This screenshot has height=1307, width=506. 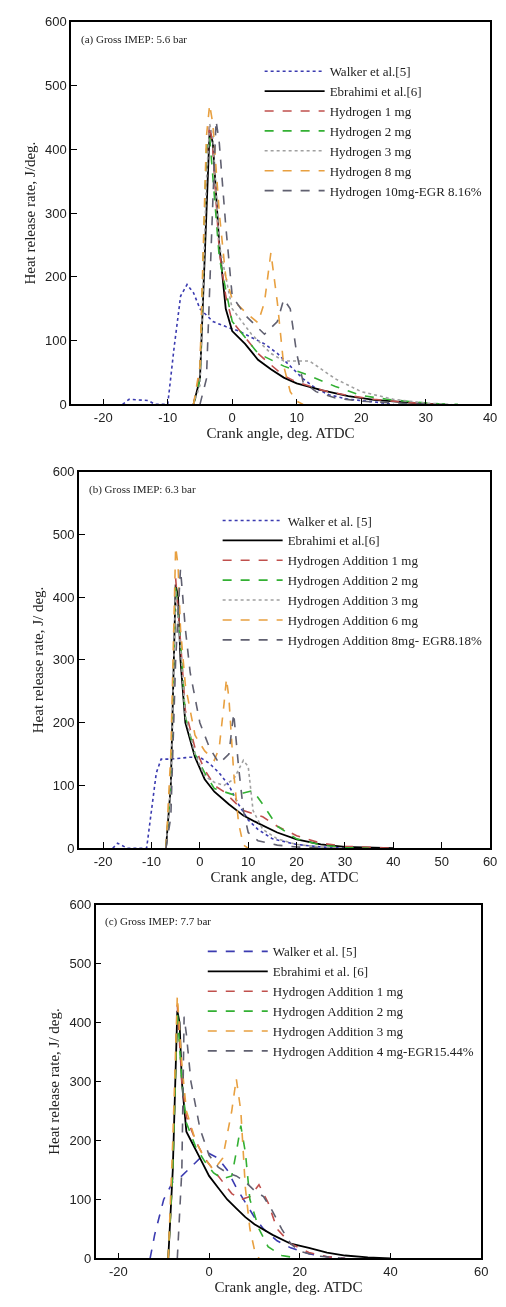 I want to click on legend-label: Hydrogen 10mg-EGR 8.16%, so click(x=405, y=191).